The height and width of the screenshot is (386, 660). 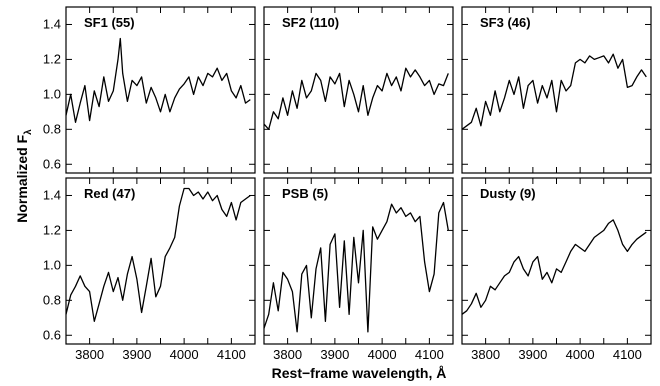 What do you see at coordinates (109, 22) in the screenshot?
I see `panel-title: SF1 (55)` at bounding box center [109, 22].